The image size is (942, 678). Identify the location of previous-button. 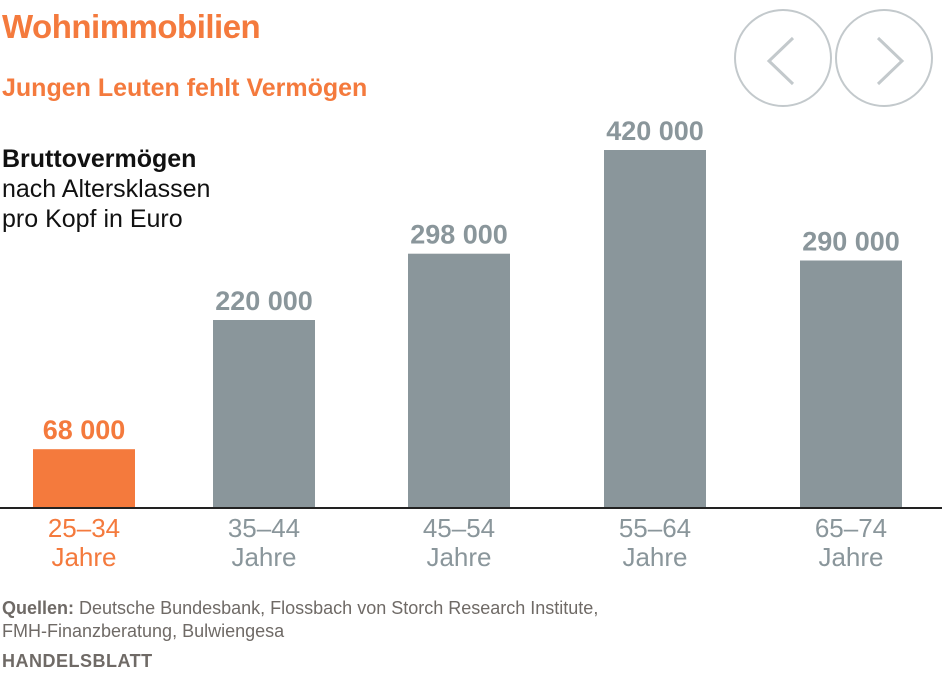
(783, 58).